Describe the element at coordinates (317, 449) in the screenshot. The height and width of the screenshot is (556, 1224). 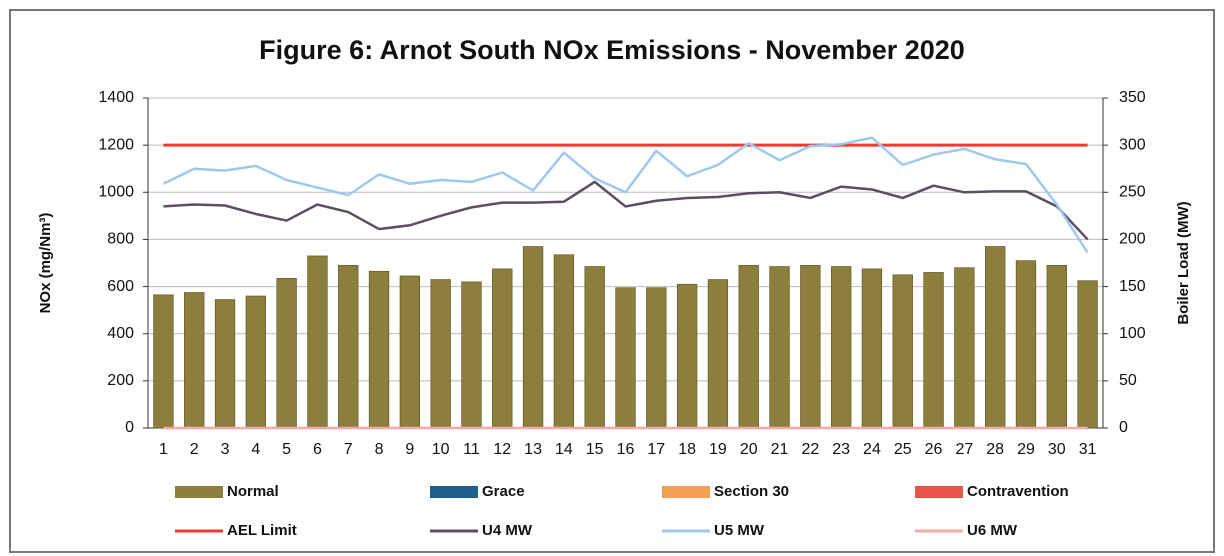
I see `x-tick-label: 6` at that location.